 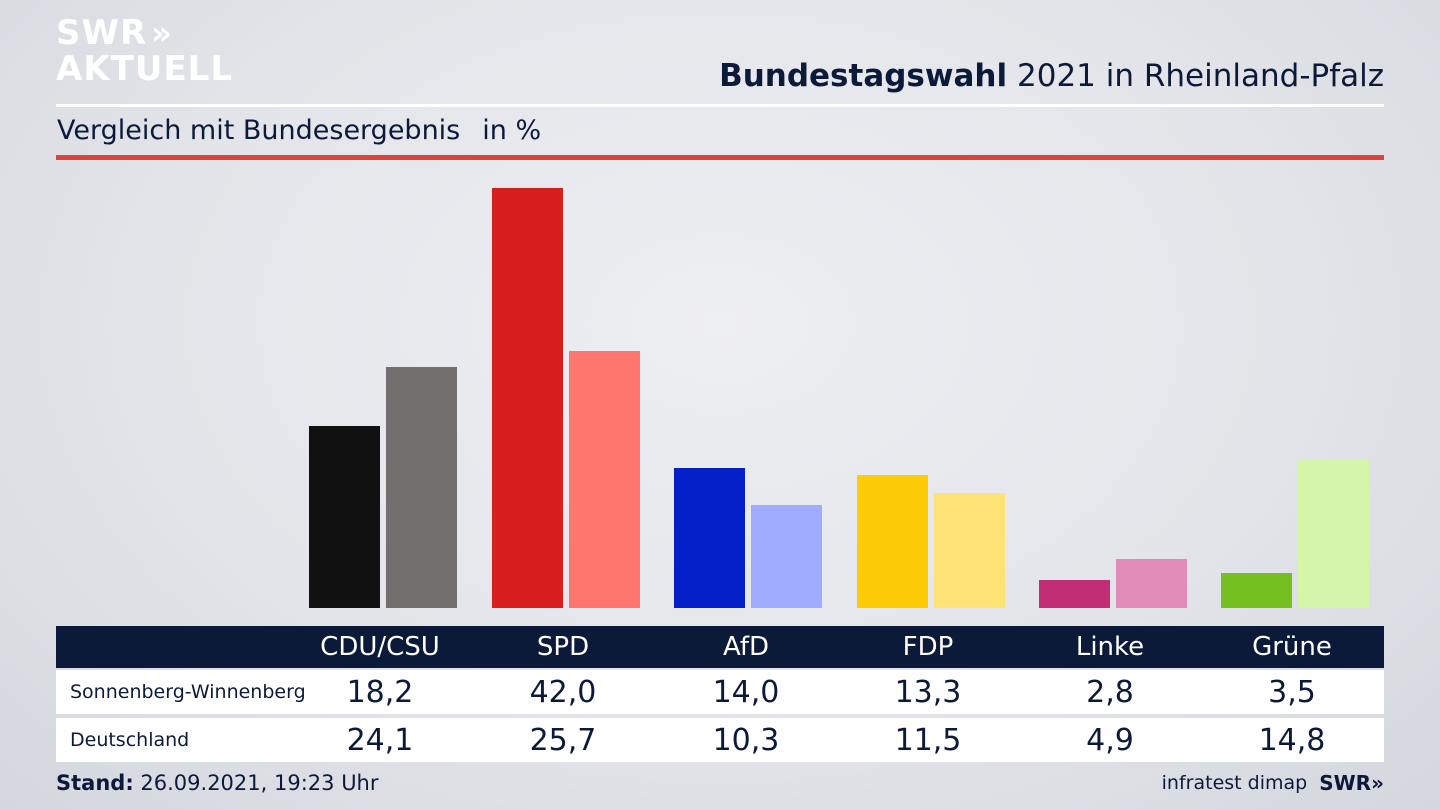 What do you see at coordinates (928, 647) in the screenshot?
I see `column-header: FDP` at bounding box center [928, 647].